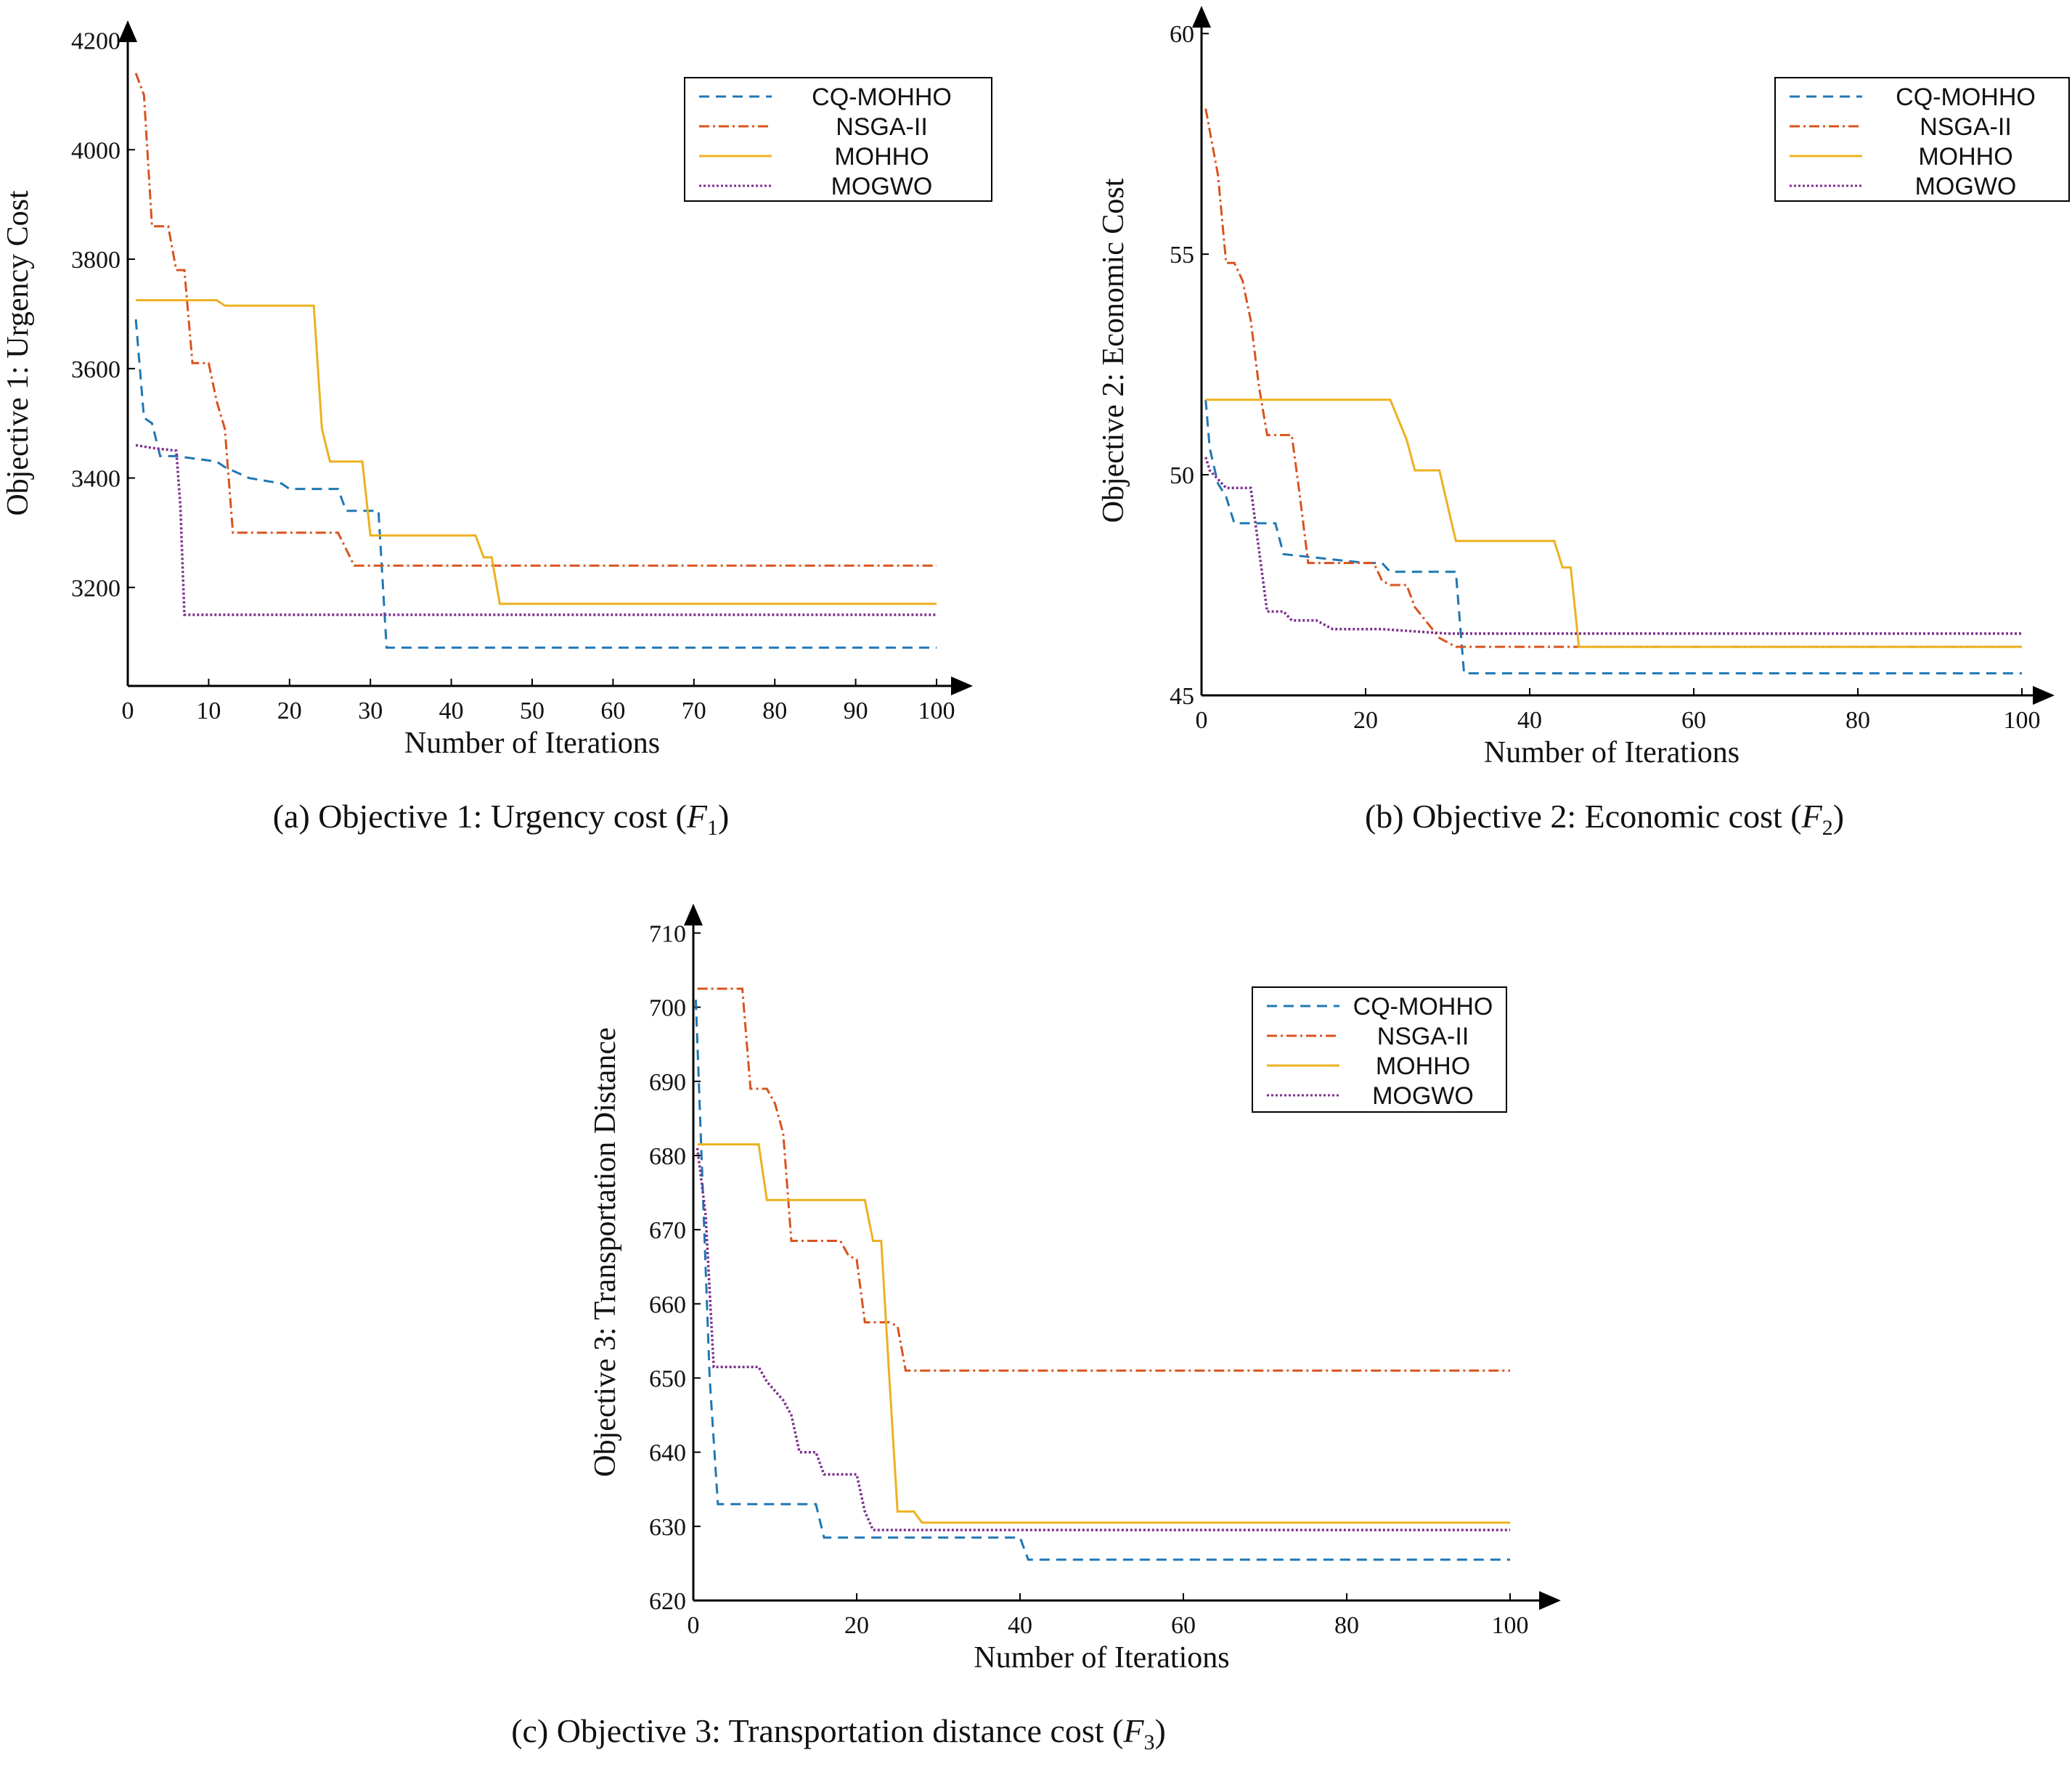  Describe the element at coordinates (1148, 1742) in the screenshot. I see `caption-subscript: 3` at that location.